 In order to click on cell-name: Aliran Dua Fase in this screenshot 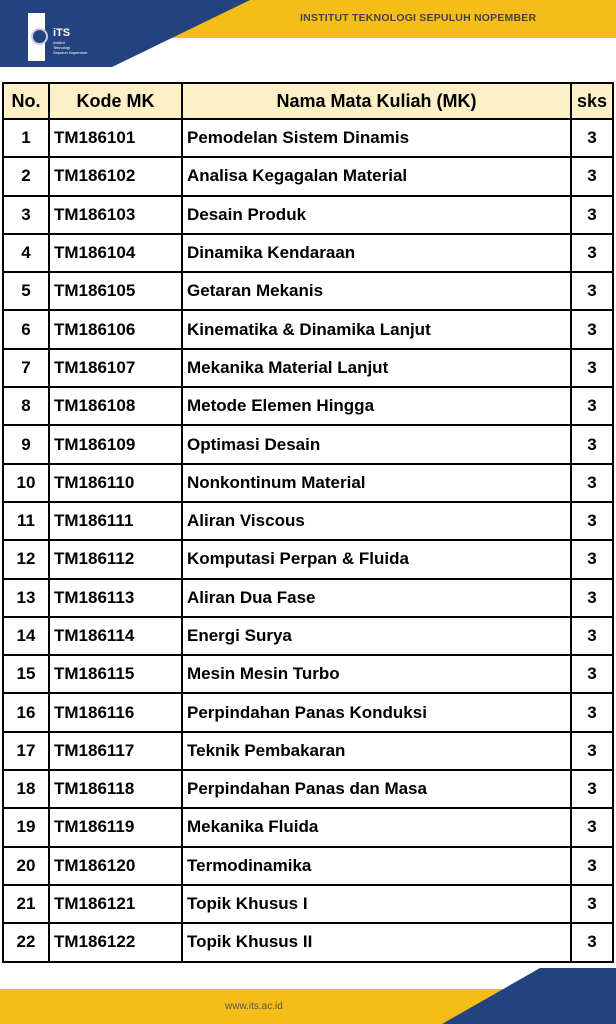, I will do `click(376, 597)`.